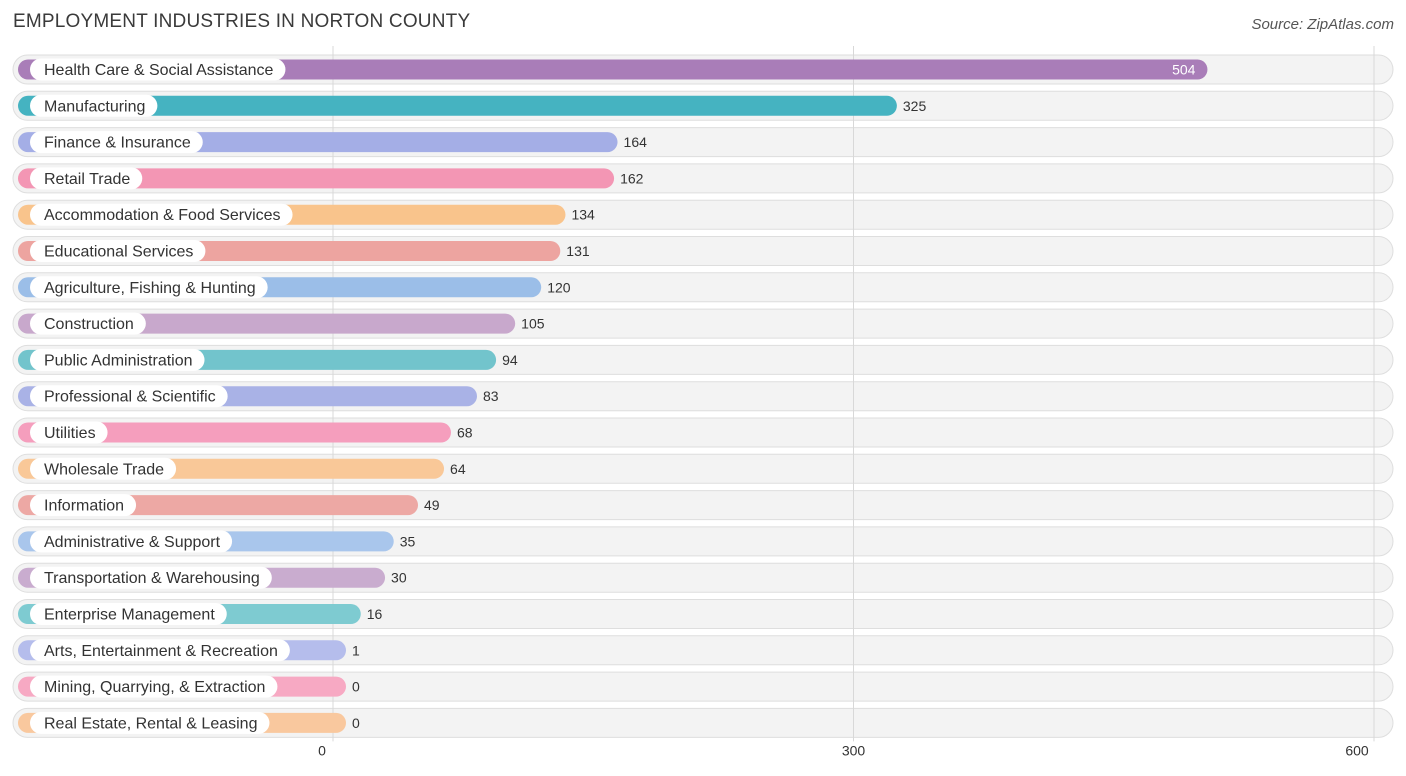  I want to click on value-label: 64, so click(458, 469).